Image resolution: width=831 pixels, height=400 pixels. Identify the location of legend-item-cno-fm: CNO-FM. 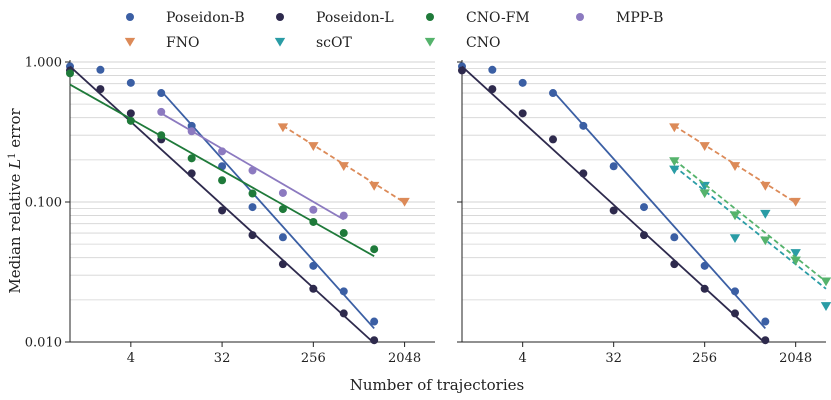
(478, 18).